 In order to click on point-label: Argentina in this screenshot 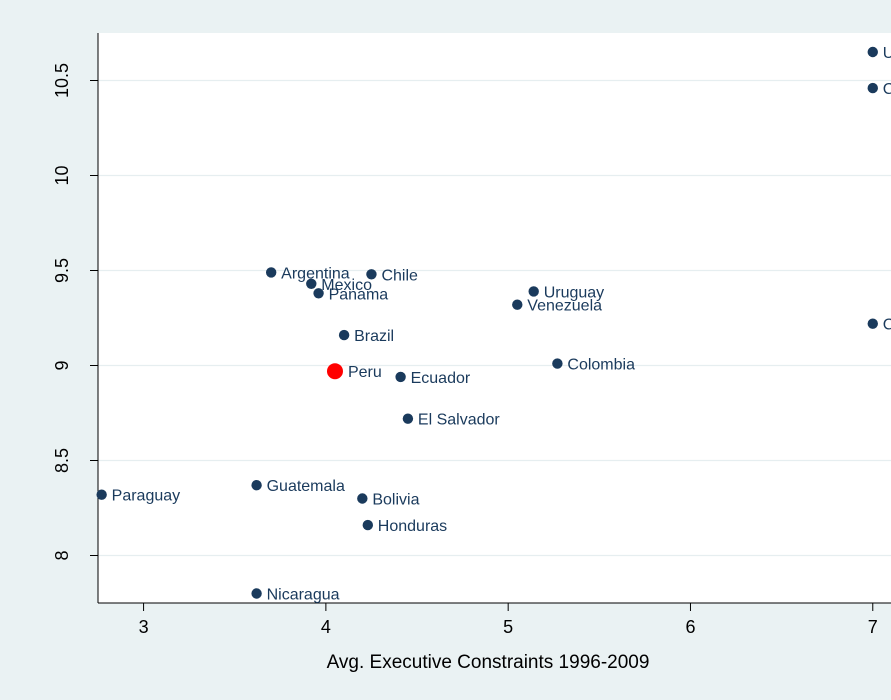, I will do `click(315, 273)`.